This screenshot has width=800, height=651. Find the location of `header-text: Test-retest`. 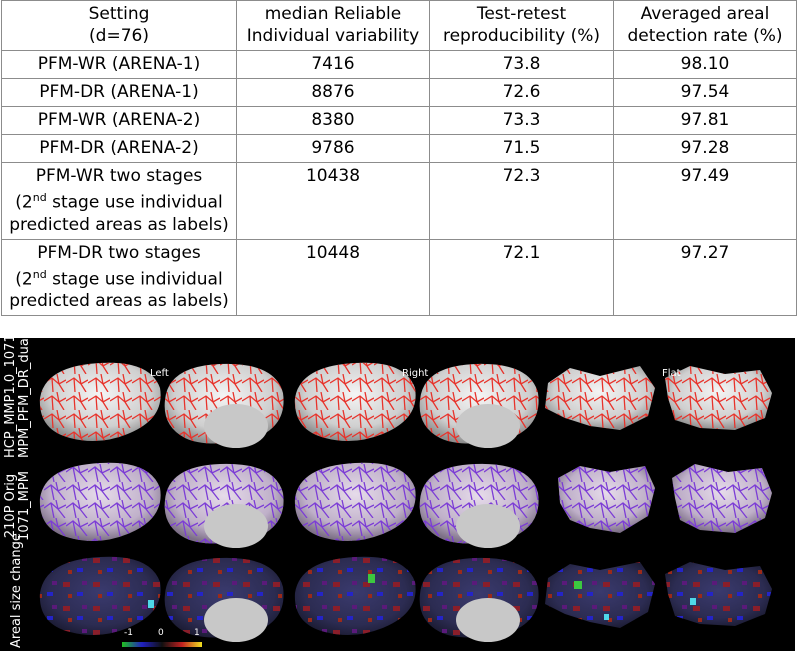

header-text: Test-retest is located at coordinates (521, 14).